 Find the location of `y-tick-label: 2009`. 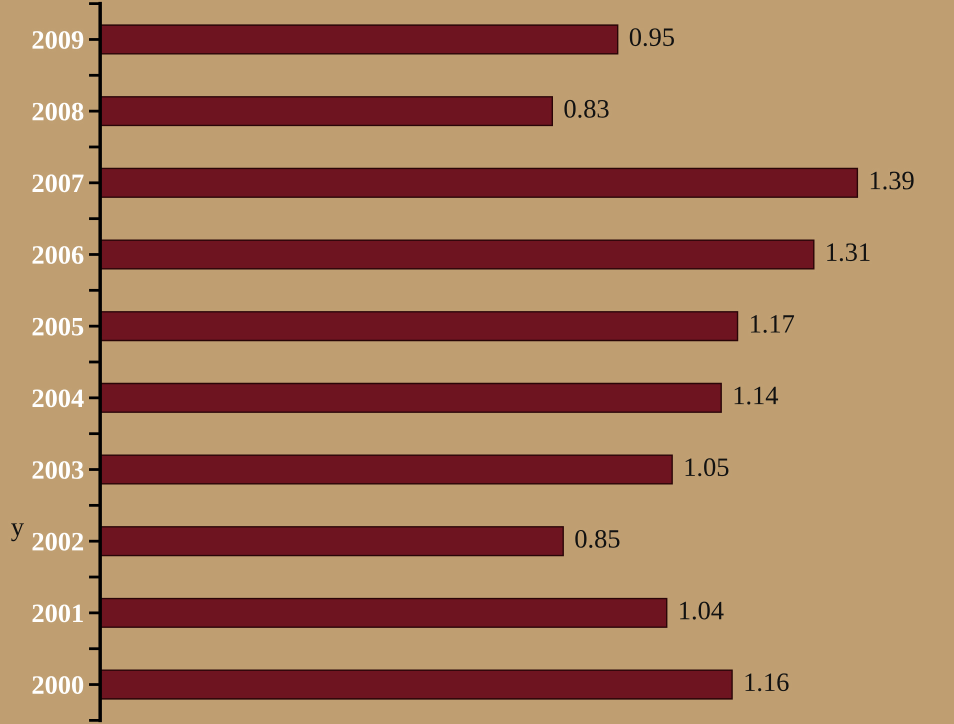

y-tick-label: 2009 is located at coordinates (58, 40).